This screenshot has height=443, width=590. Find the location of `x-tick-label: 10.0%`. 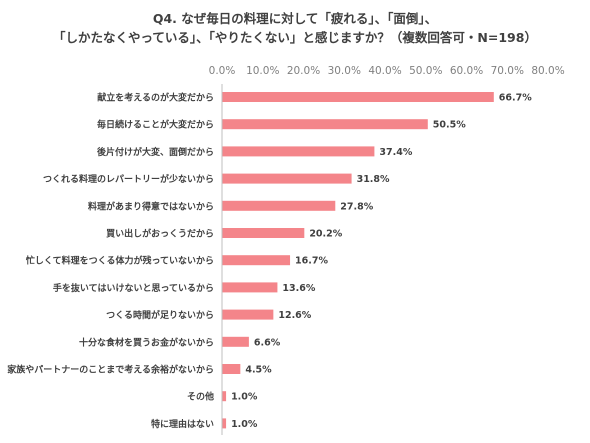

x-tick-label: 10.0% is located at coordinates (262, 71).